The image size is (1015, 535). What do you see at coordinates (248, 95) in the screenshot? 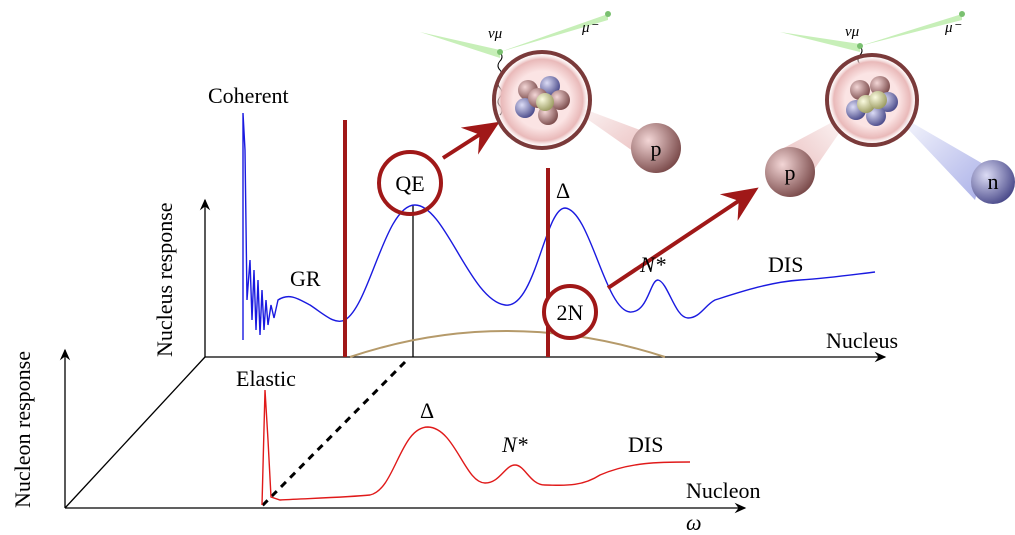
I see `coherent-label: Coherent` at bounding box center [248, 95].